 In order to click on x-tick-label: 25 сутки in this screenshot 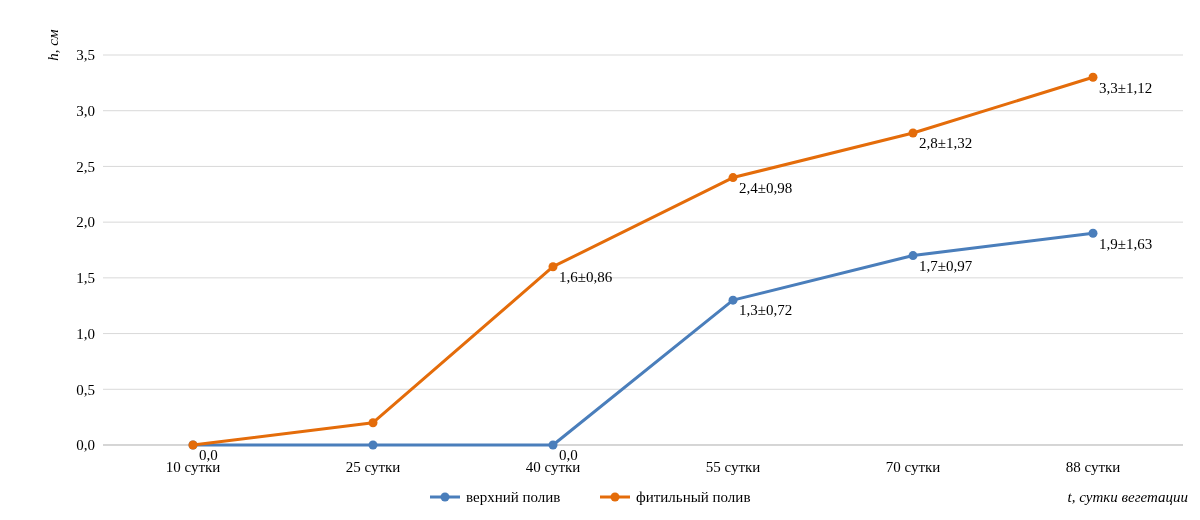, I will do `click(373, 467)`.